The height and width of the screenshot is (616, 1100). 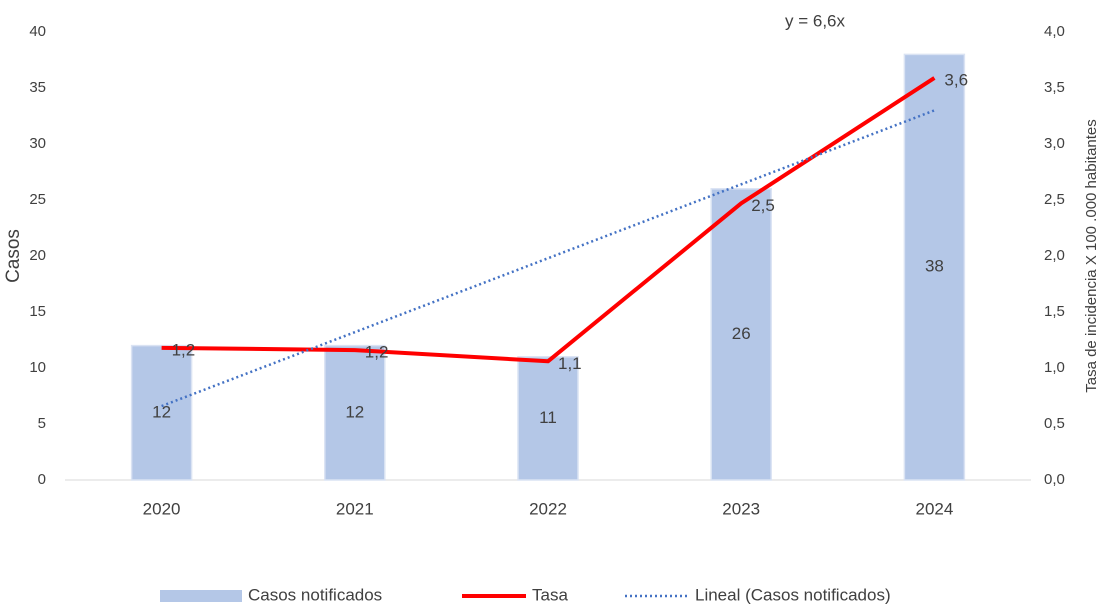 What do you see at coordinates (315, 594) in the screenshot?
I see `legend-label: Casos notificados` at bounding box center [315, 594].